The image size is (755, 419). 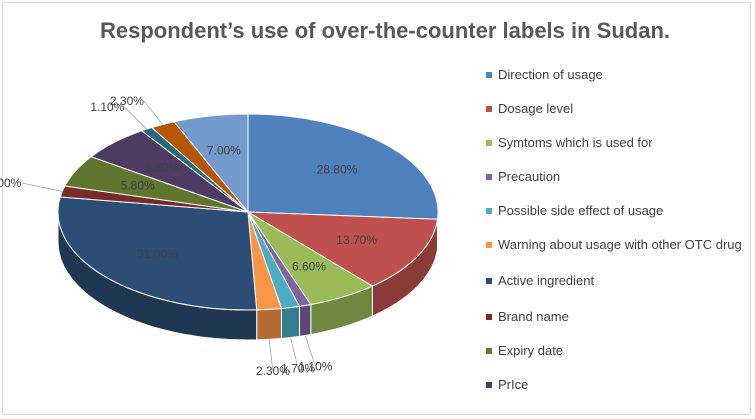 I want to click on legend-item-8: Expiry date, so click(x=616, y=350).